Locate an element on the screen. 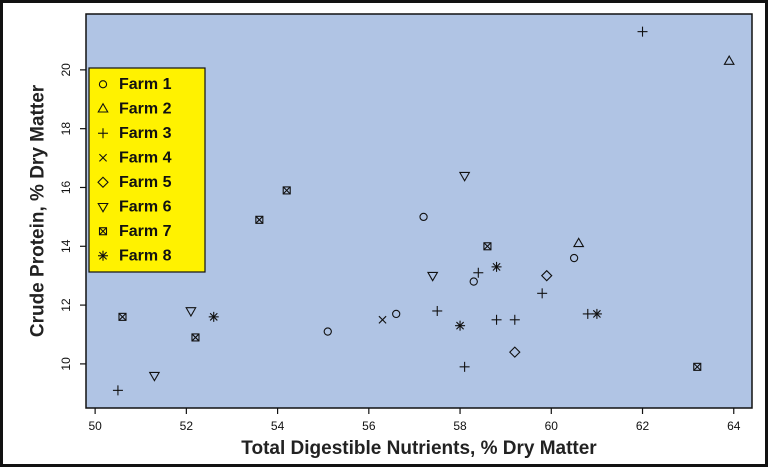 The width and height of the screenshot is (768, 467). legend-entry-label: Farm 4 is located at coordinates (145, 157).